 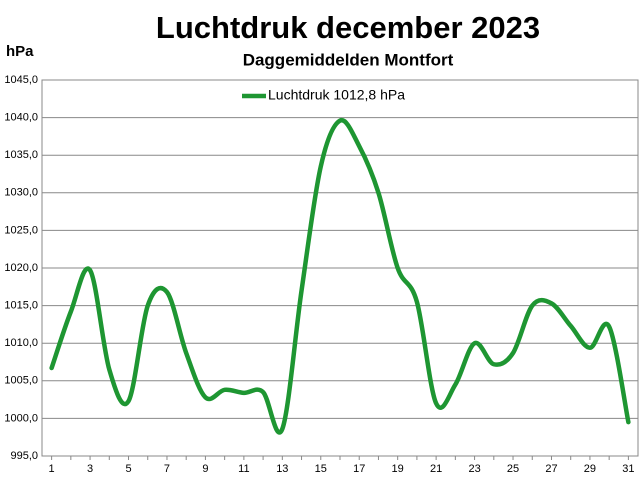 What do you see at coordinates (513, 469) in the screenshot?
I see `x-tick-label: 25` at bounding box center [513, 469].